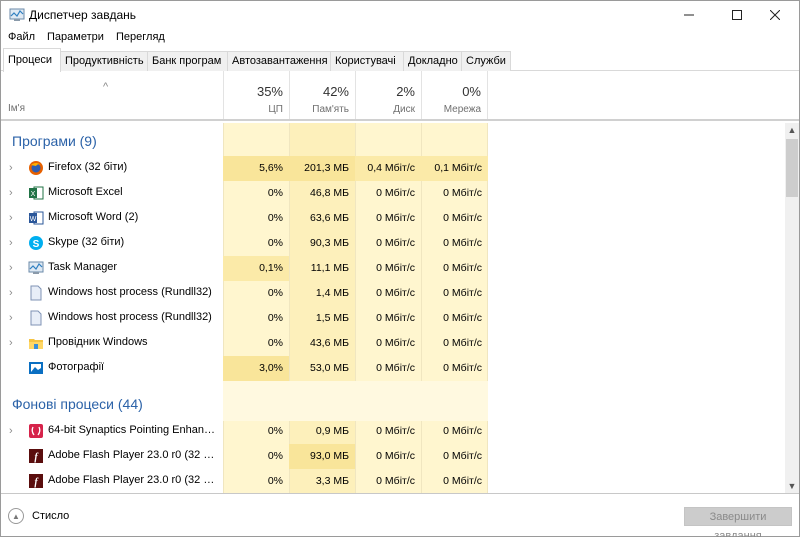  What do you see at coordinates (432, 61) in the screenshot?
I see `tab-details: Докладно` at bounding box center [432, 61].